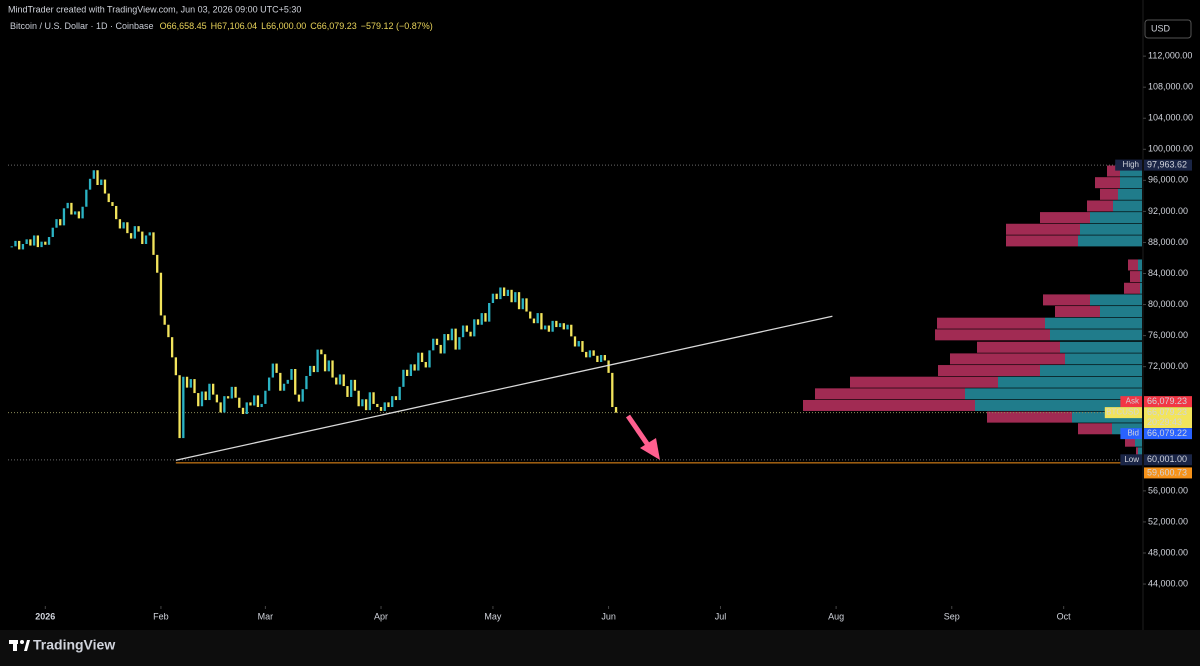  What do you see at coordinates (1168, 366) in the screenshot?
I see `y-tick-label: 72,000.00` at bounding box center [1168, 366].